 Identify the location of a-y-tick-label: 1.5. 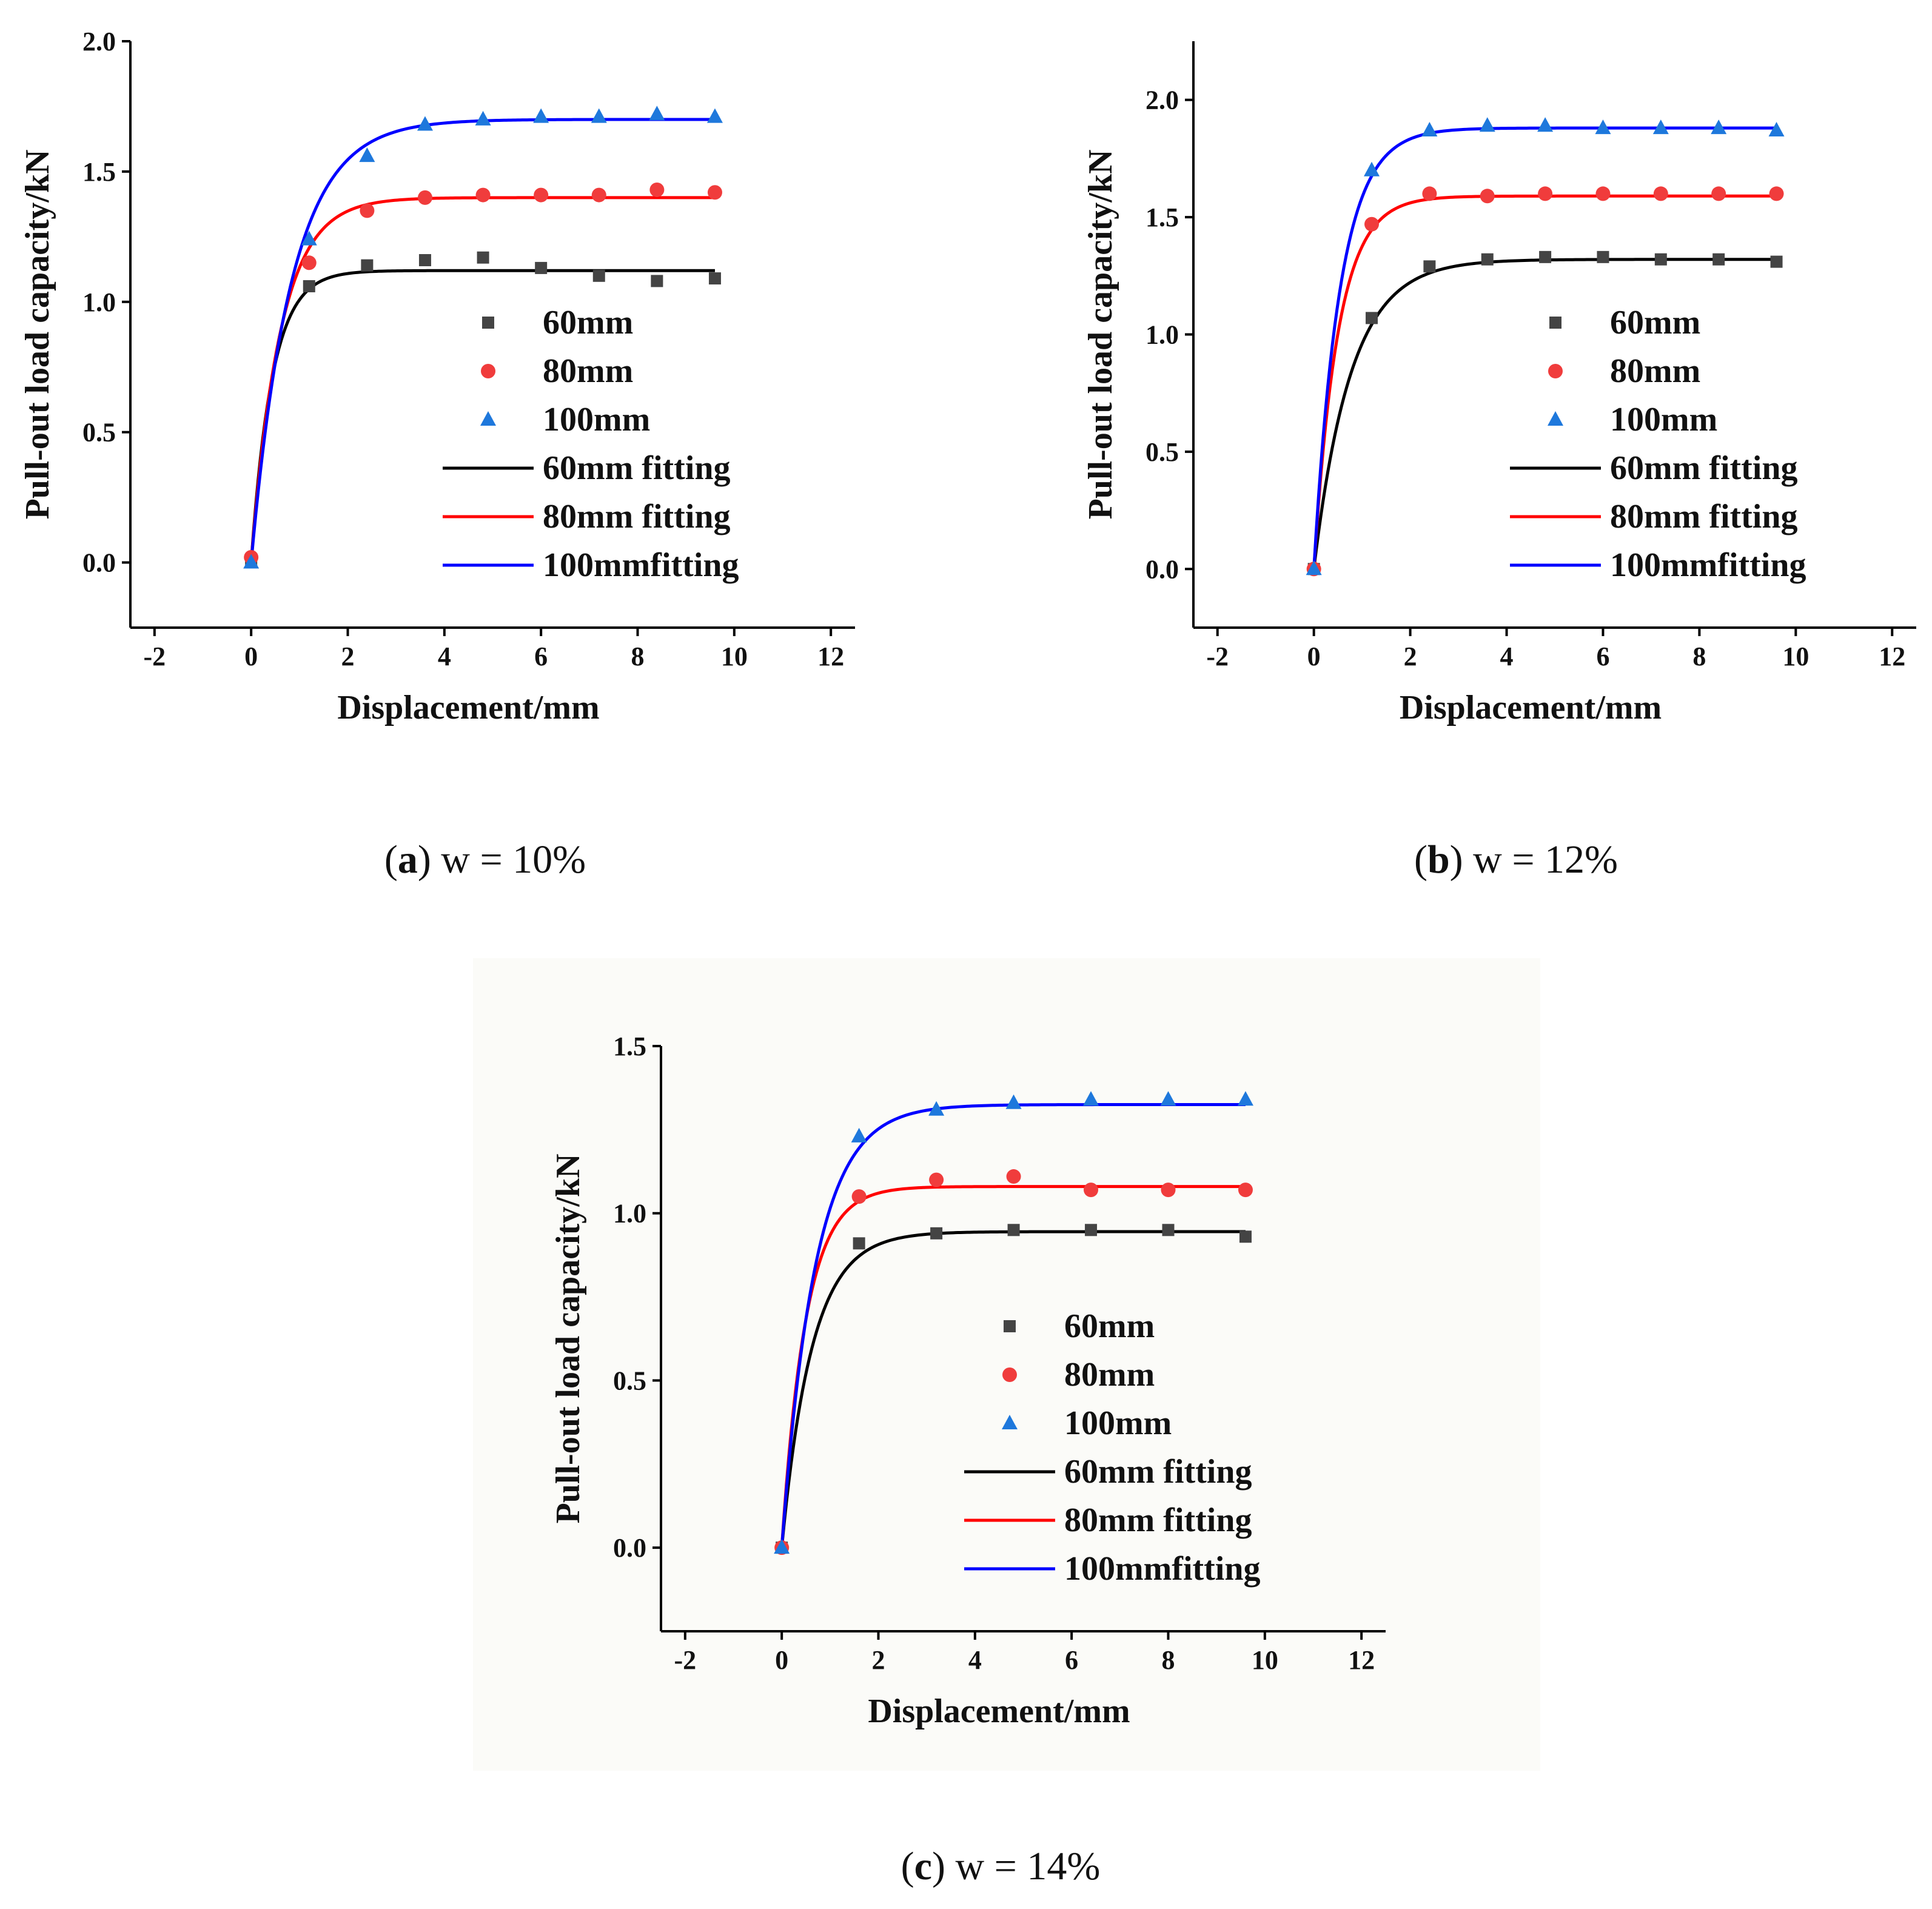
(99, 172).